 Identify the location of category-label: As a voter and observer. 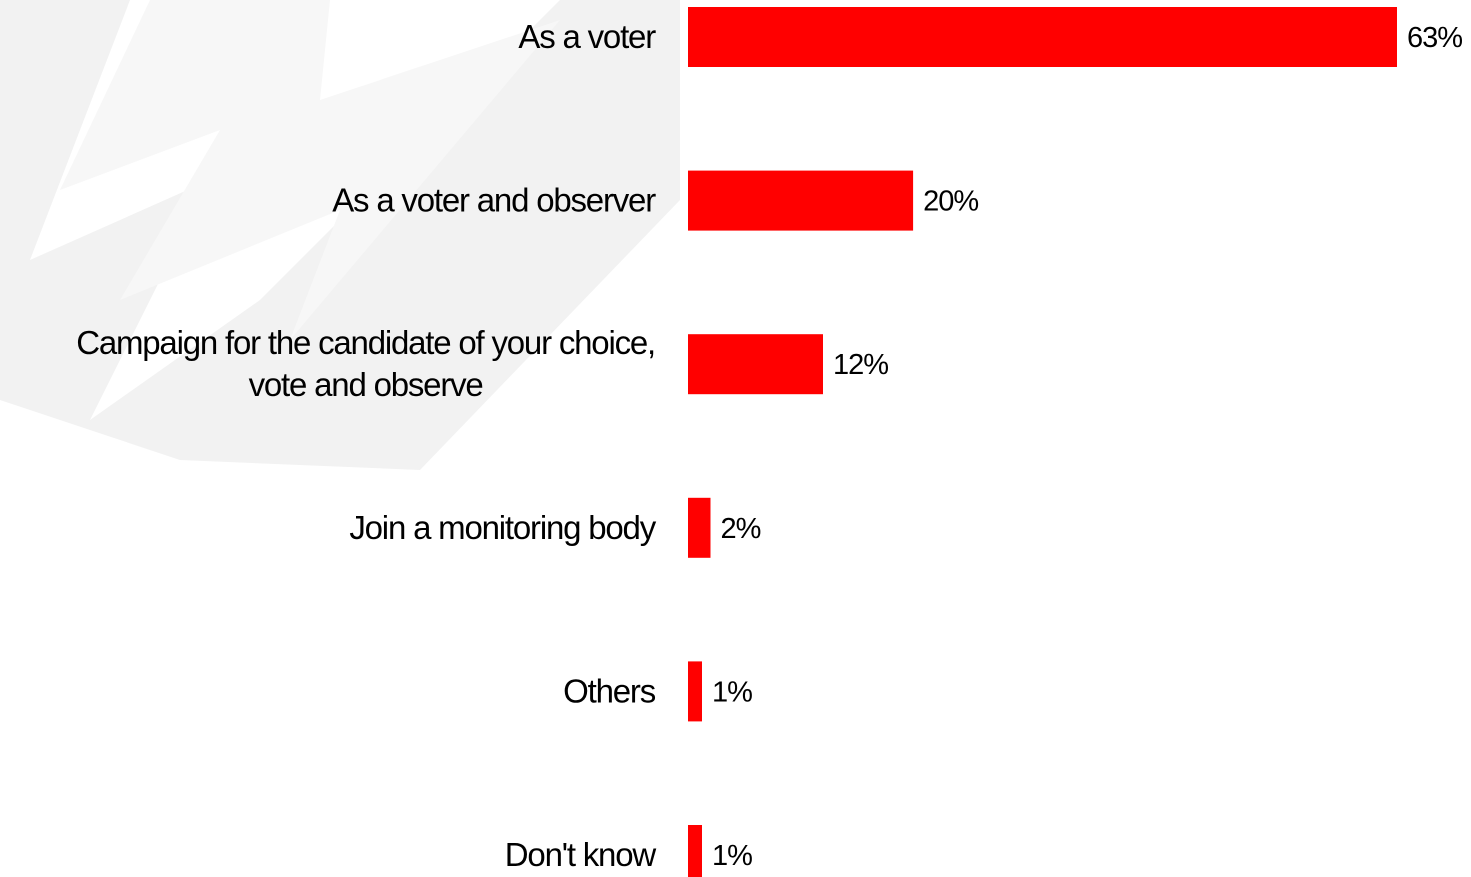
(494, 200).